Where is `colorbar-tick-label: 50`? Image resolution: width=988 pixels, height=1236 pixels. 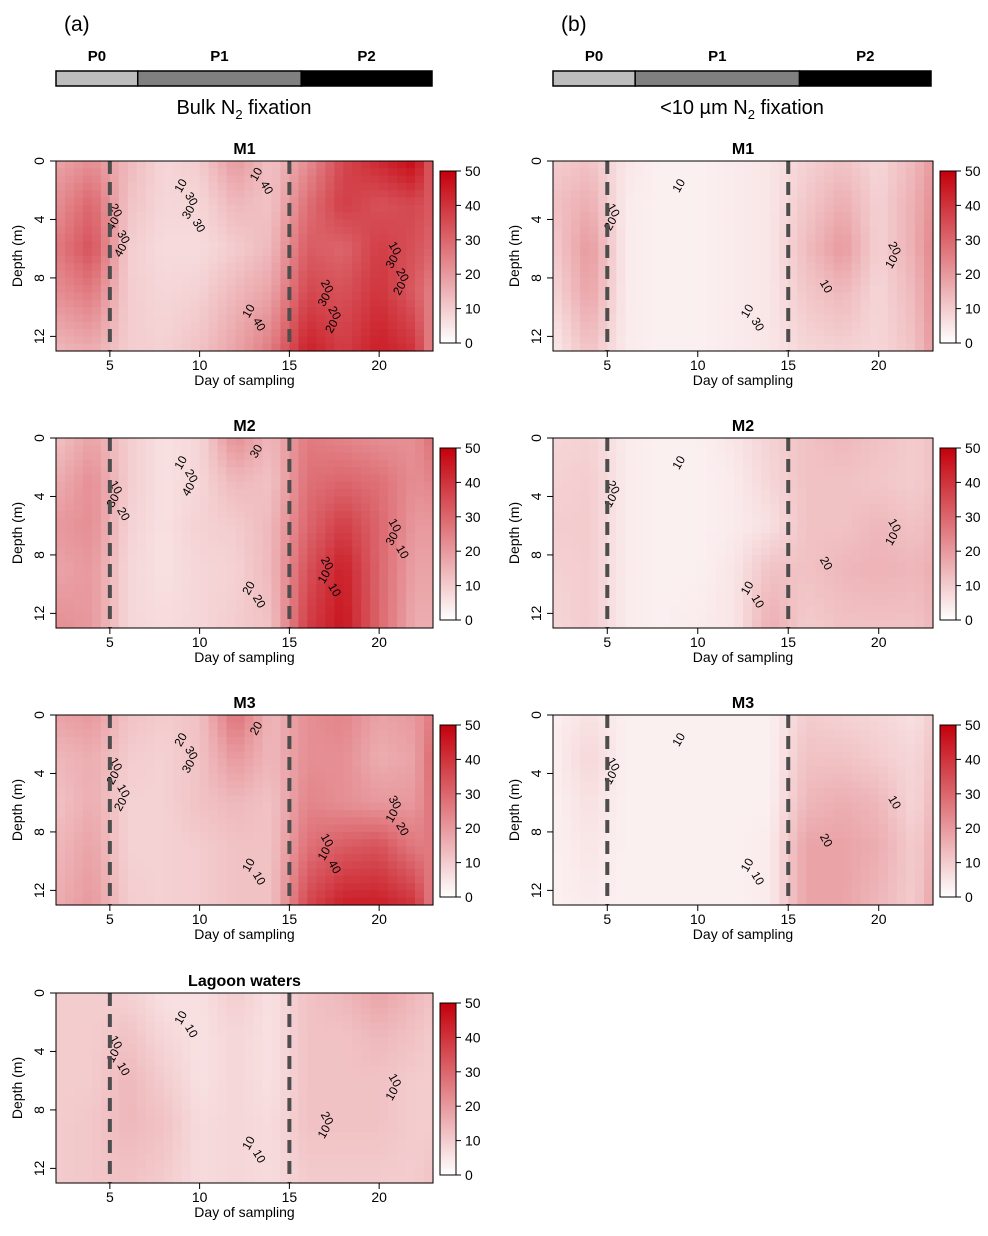 colorbar-tick-label: 50 is located at coordinates (973, 448).